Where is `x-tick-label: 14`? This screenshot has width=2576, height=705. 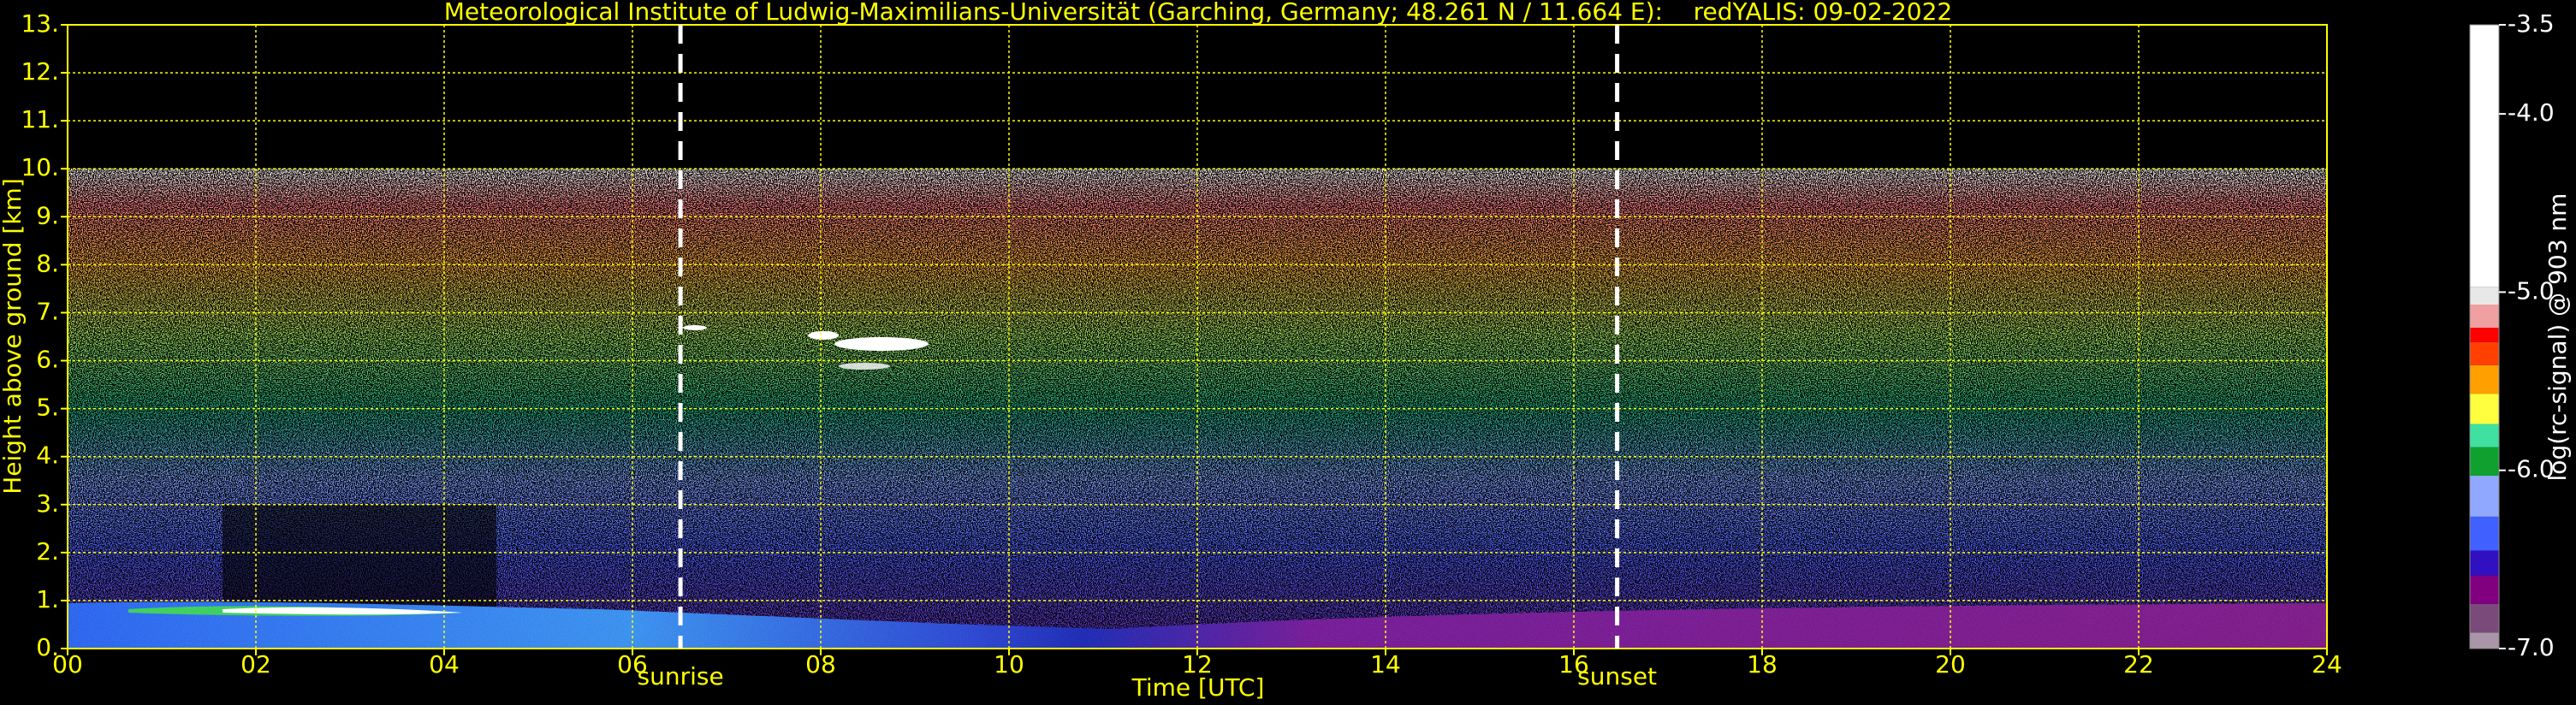 x-tick-label: 14 is located at coordinates (1385, 664).